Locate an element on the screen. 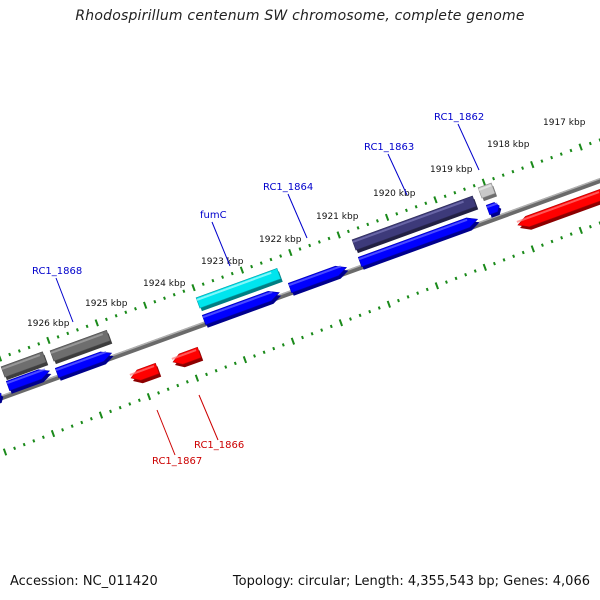 Image resolution: width=600 pixels, height=600 pixels. fumc-feature is located at coordinates (238, 288).